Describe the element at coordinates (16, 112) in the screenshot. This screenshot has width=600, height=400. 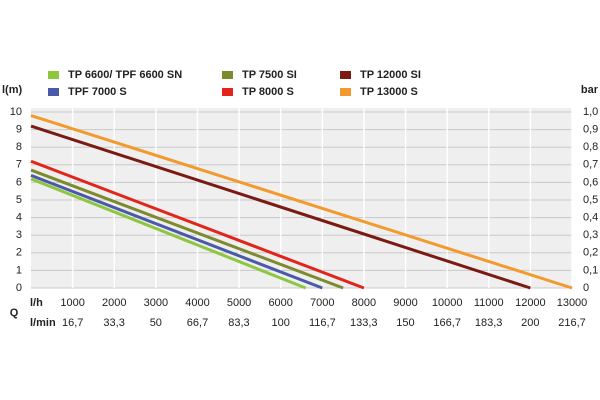
I see `y-tick-label: 10` at that location.